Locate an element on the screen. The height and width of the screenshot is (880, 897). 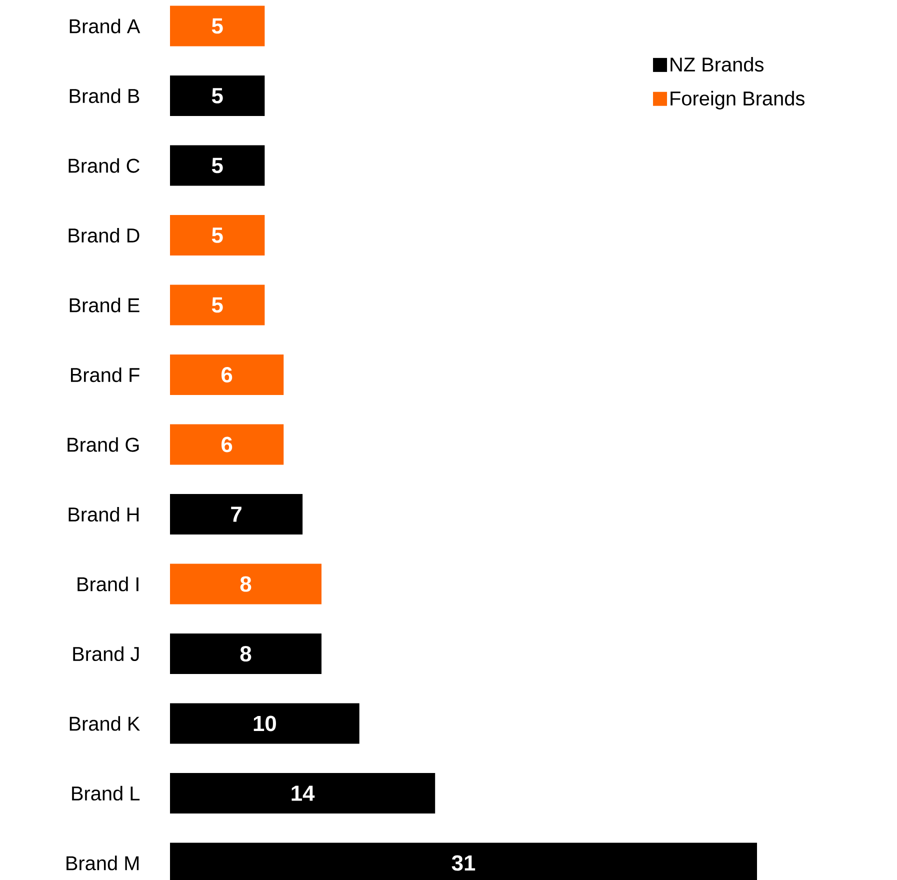
y-tick-label: Brand E is located at coordinates (105, 305).